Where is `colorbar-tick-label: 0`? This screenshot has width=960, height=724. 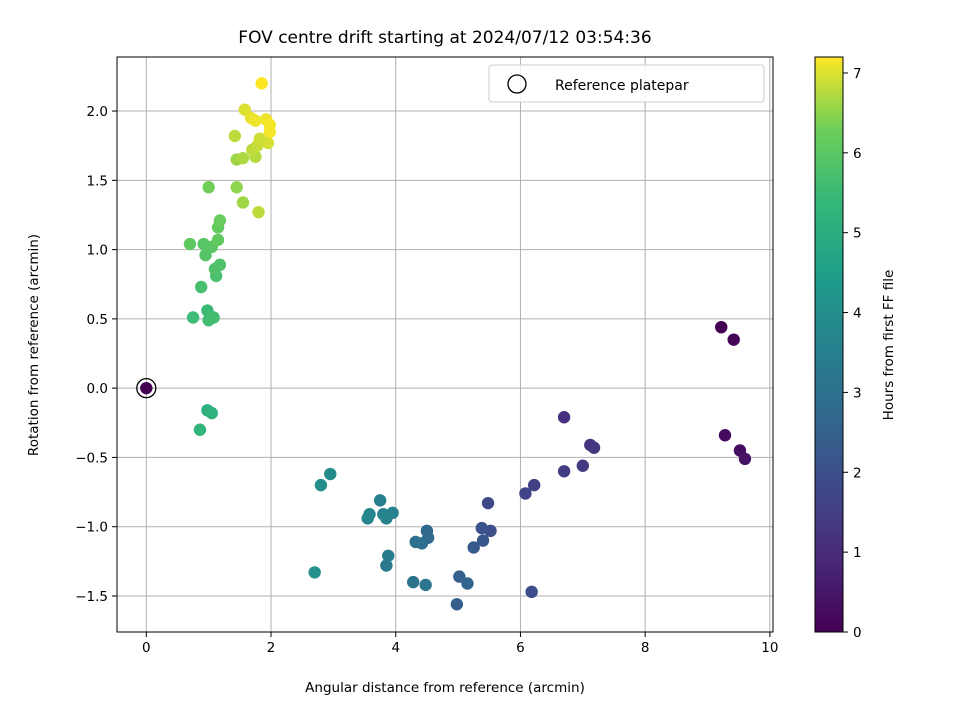 colorbar-tick-label: 0 is located at coordinates (857, 633).